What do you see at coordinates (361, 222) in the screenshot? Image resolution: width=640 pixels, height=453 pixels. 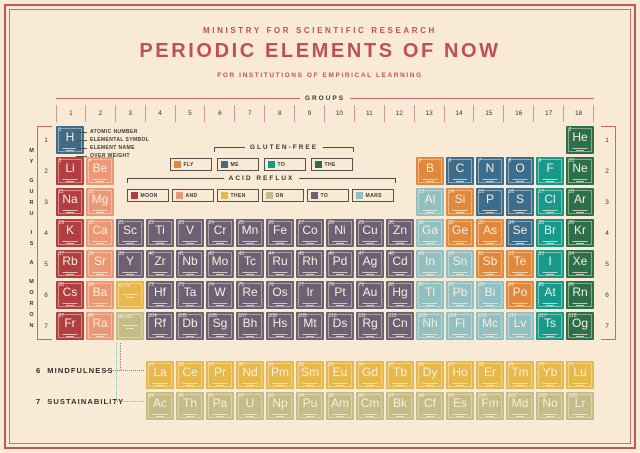 I see `atomic-number: 29` at bounding box center [361, 222].